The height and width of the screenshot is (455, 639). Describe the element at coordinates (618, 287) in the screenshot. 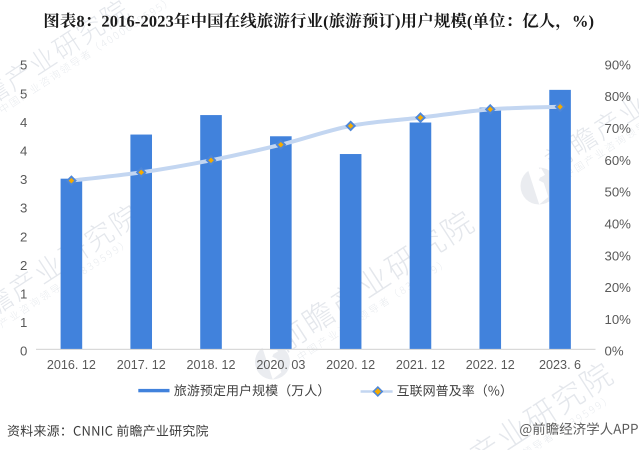

I see `svg-text: 20%` at that location.